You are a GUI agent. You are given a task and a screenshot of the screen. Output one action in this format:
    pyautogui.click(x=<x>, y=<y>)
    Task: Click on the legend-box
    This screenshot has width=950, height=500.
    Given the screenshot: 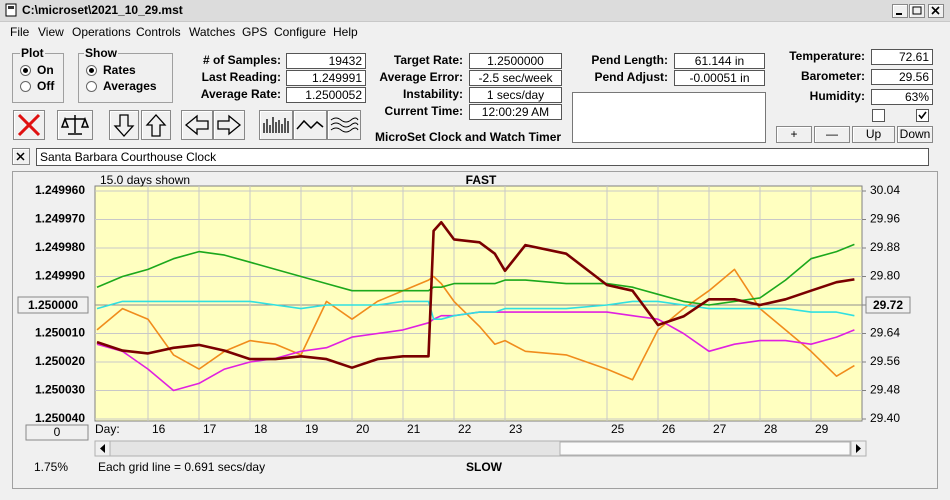 What is the action you would take?
    pyautogui.click(x=669, y=117)
    